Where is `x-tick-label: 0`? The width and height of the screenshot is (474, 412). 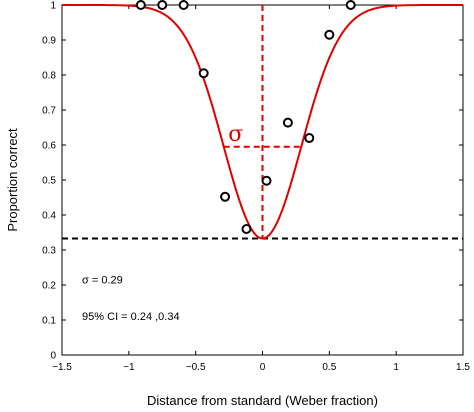 x-tick-label: 0 is located at coordinates (263, 367).